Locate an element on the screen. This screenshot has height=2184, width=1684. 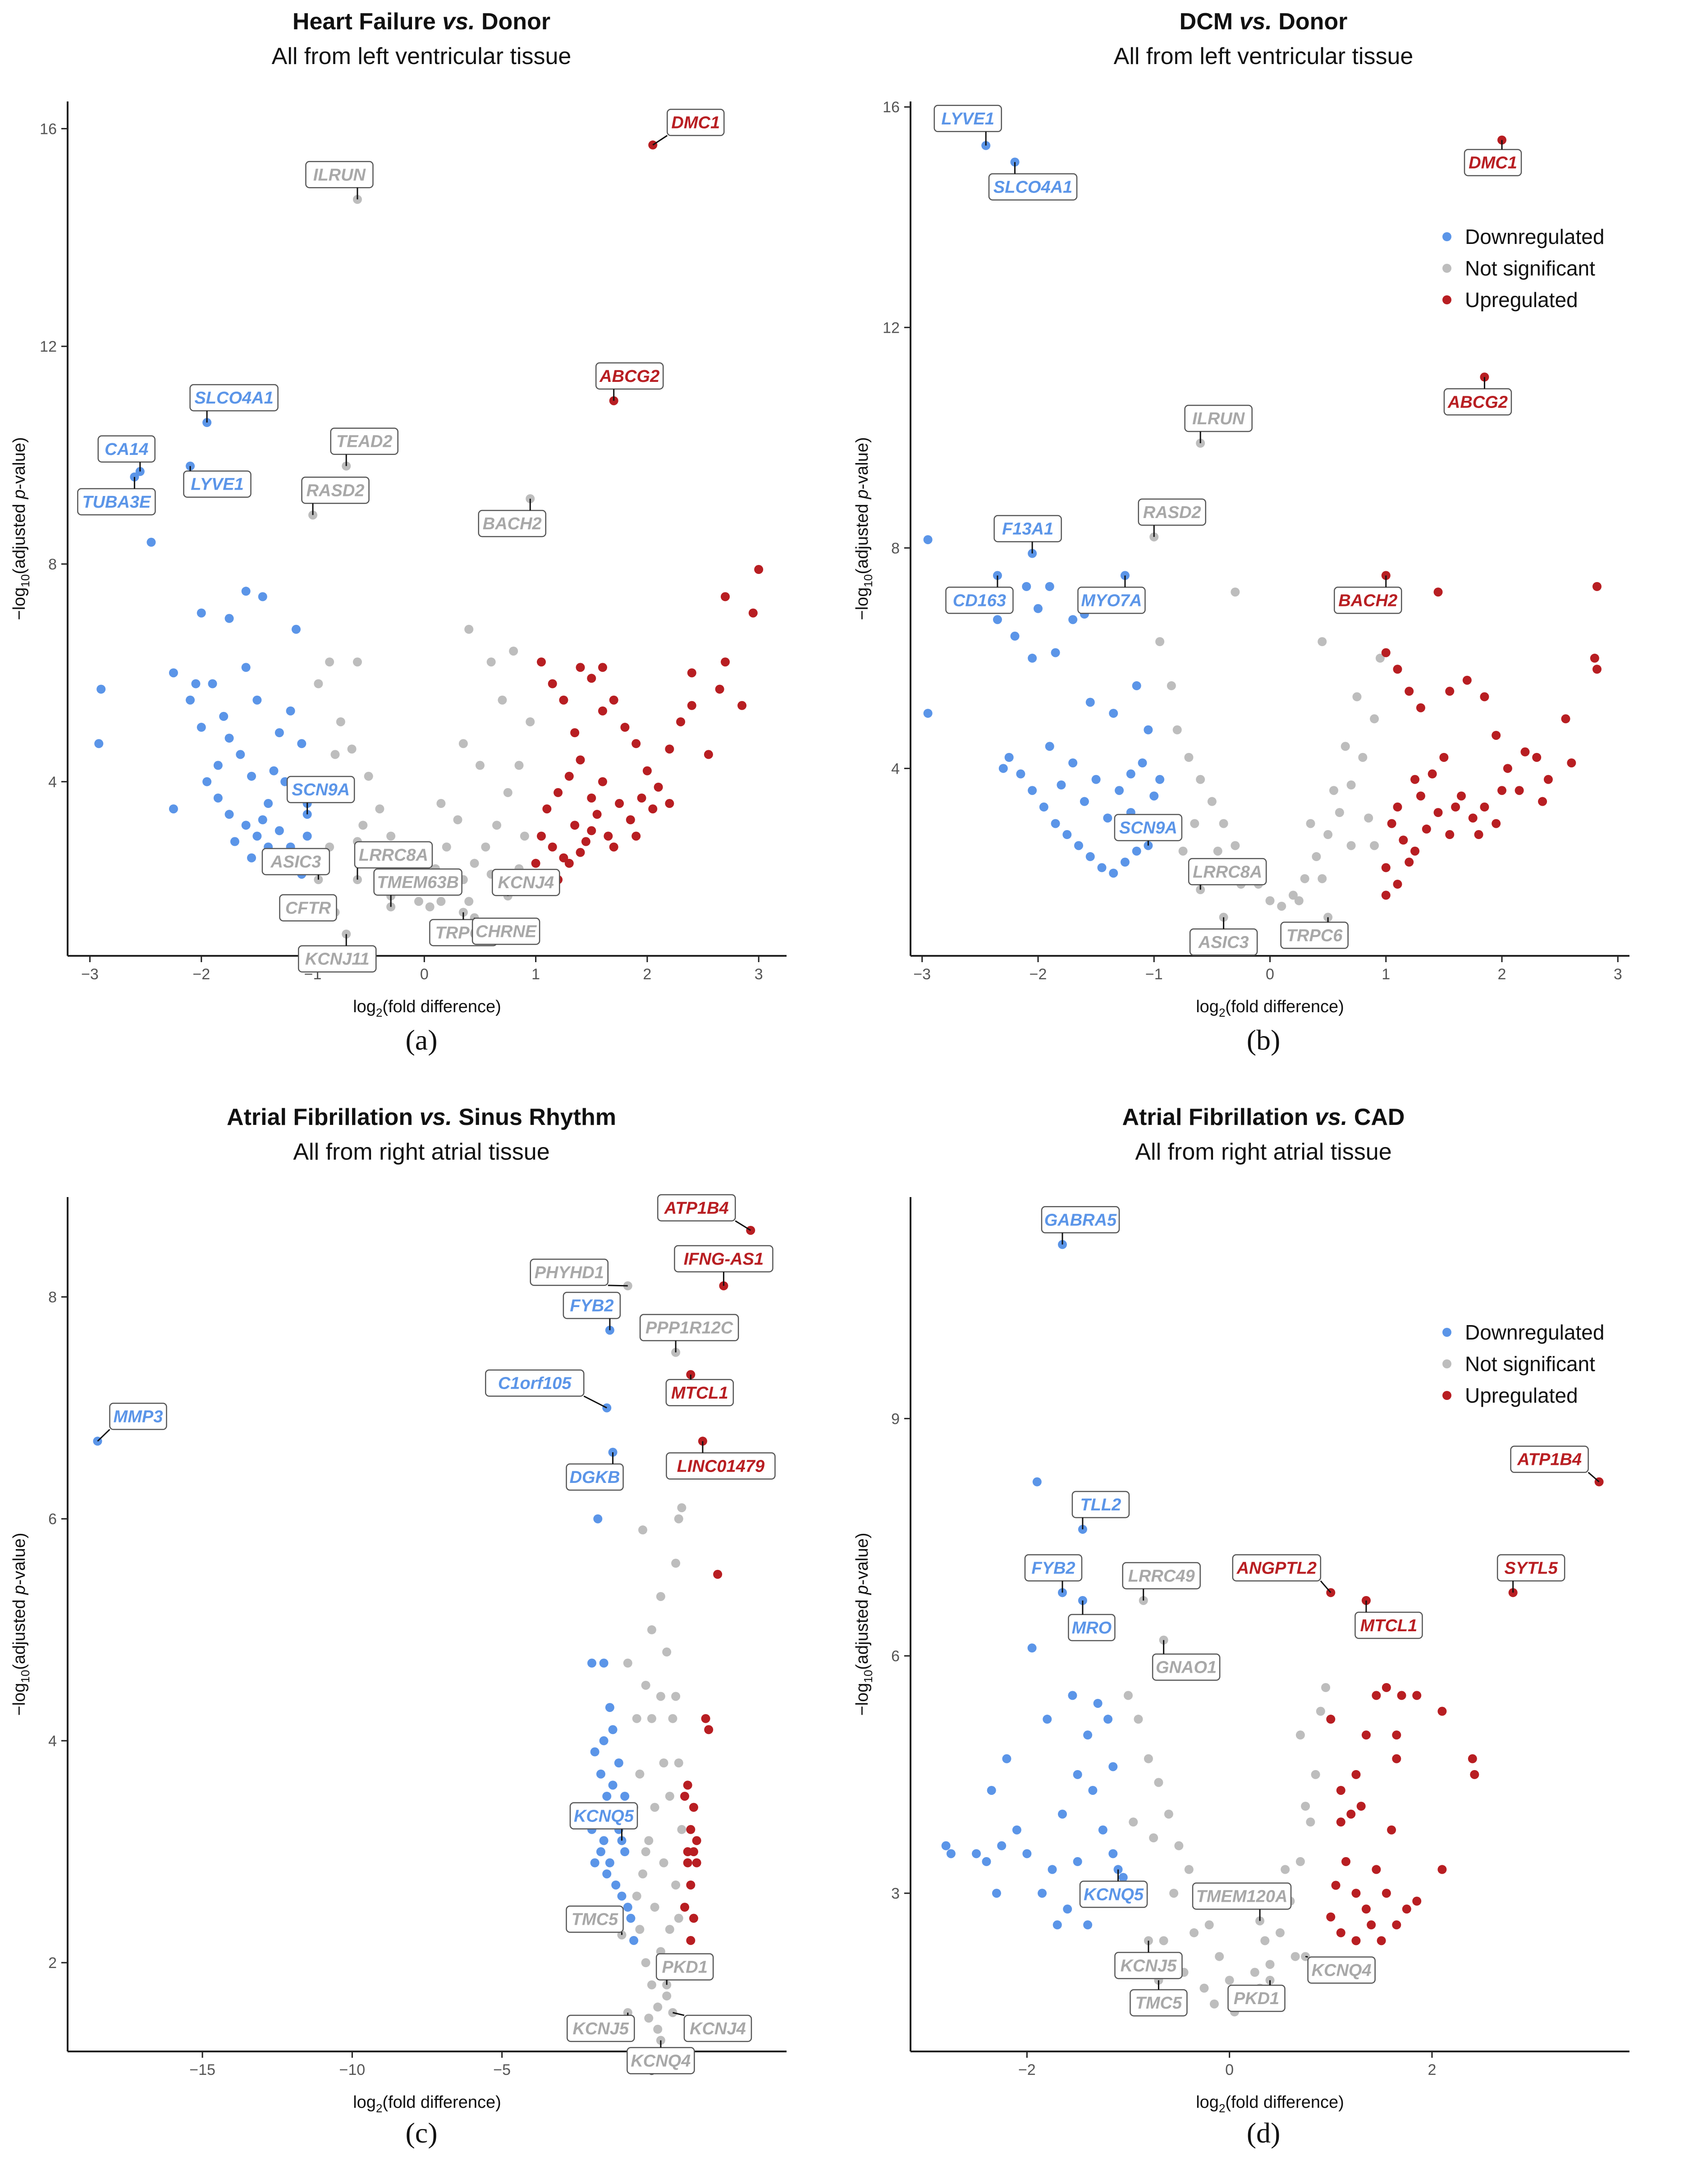
gene-label-text: MTCL1 is located at coordinates (699, 1393).